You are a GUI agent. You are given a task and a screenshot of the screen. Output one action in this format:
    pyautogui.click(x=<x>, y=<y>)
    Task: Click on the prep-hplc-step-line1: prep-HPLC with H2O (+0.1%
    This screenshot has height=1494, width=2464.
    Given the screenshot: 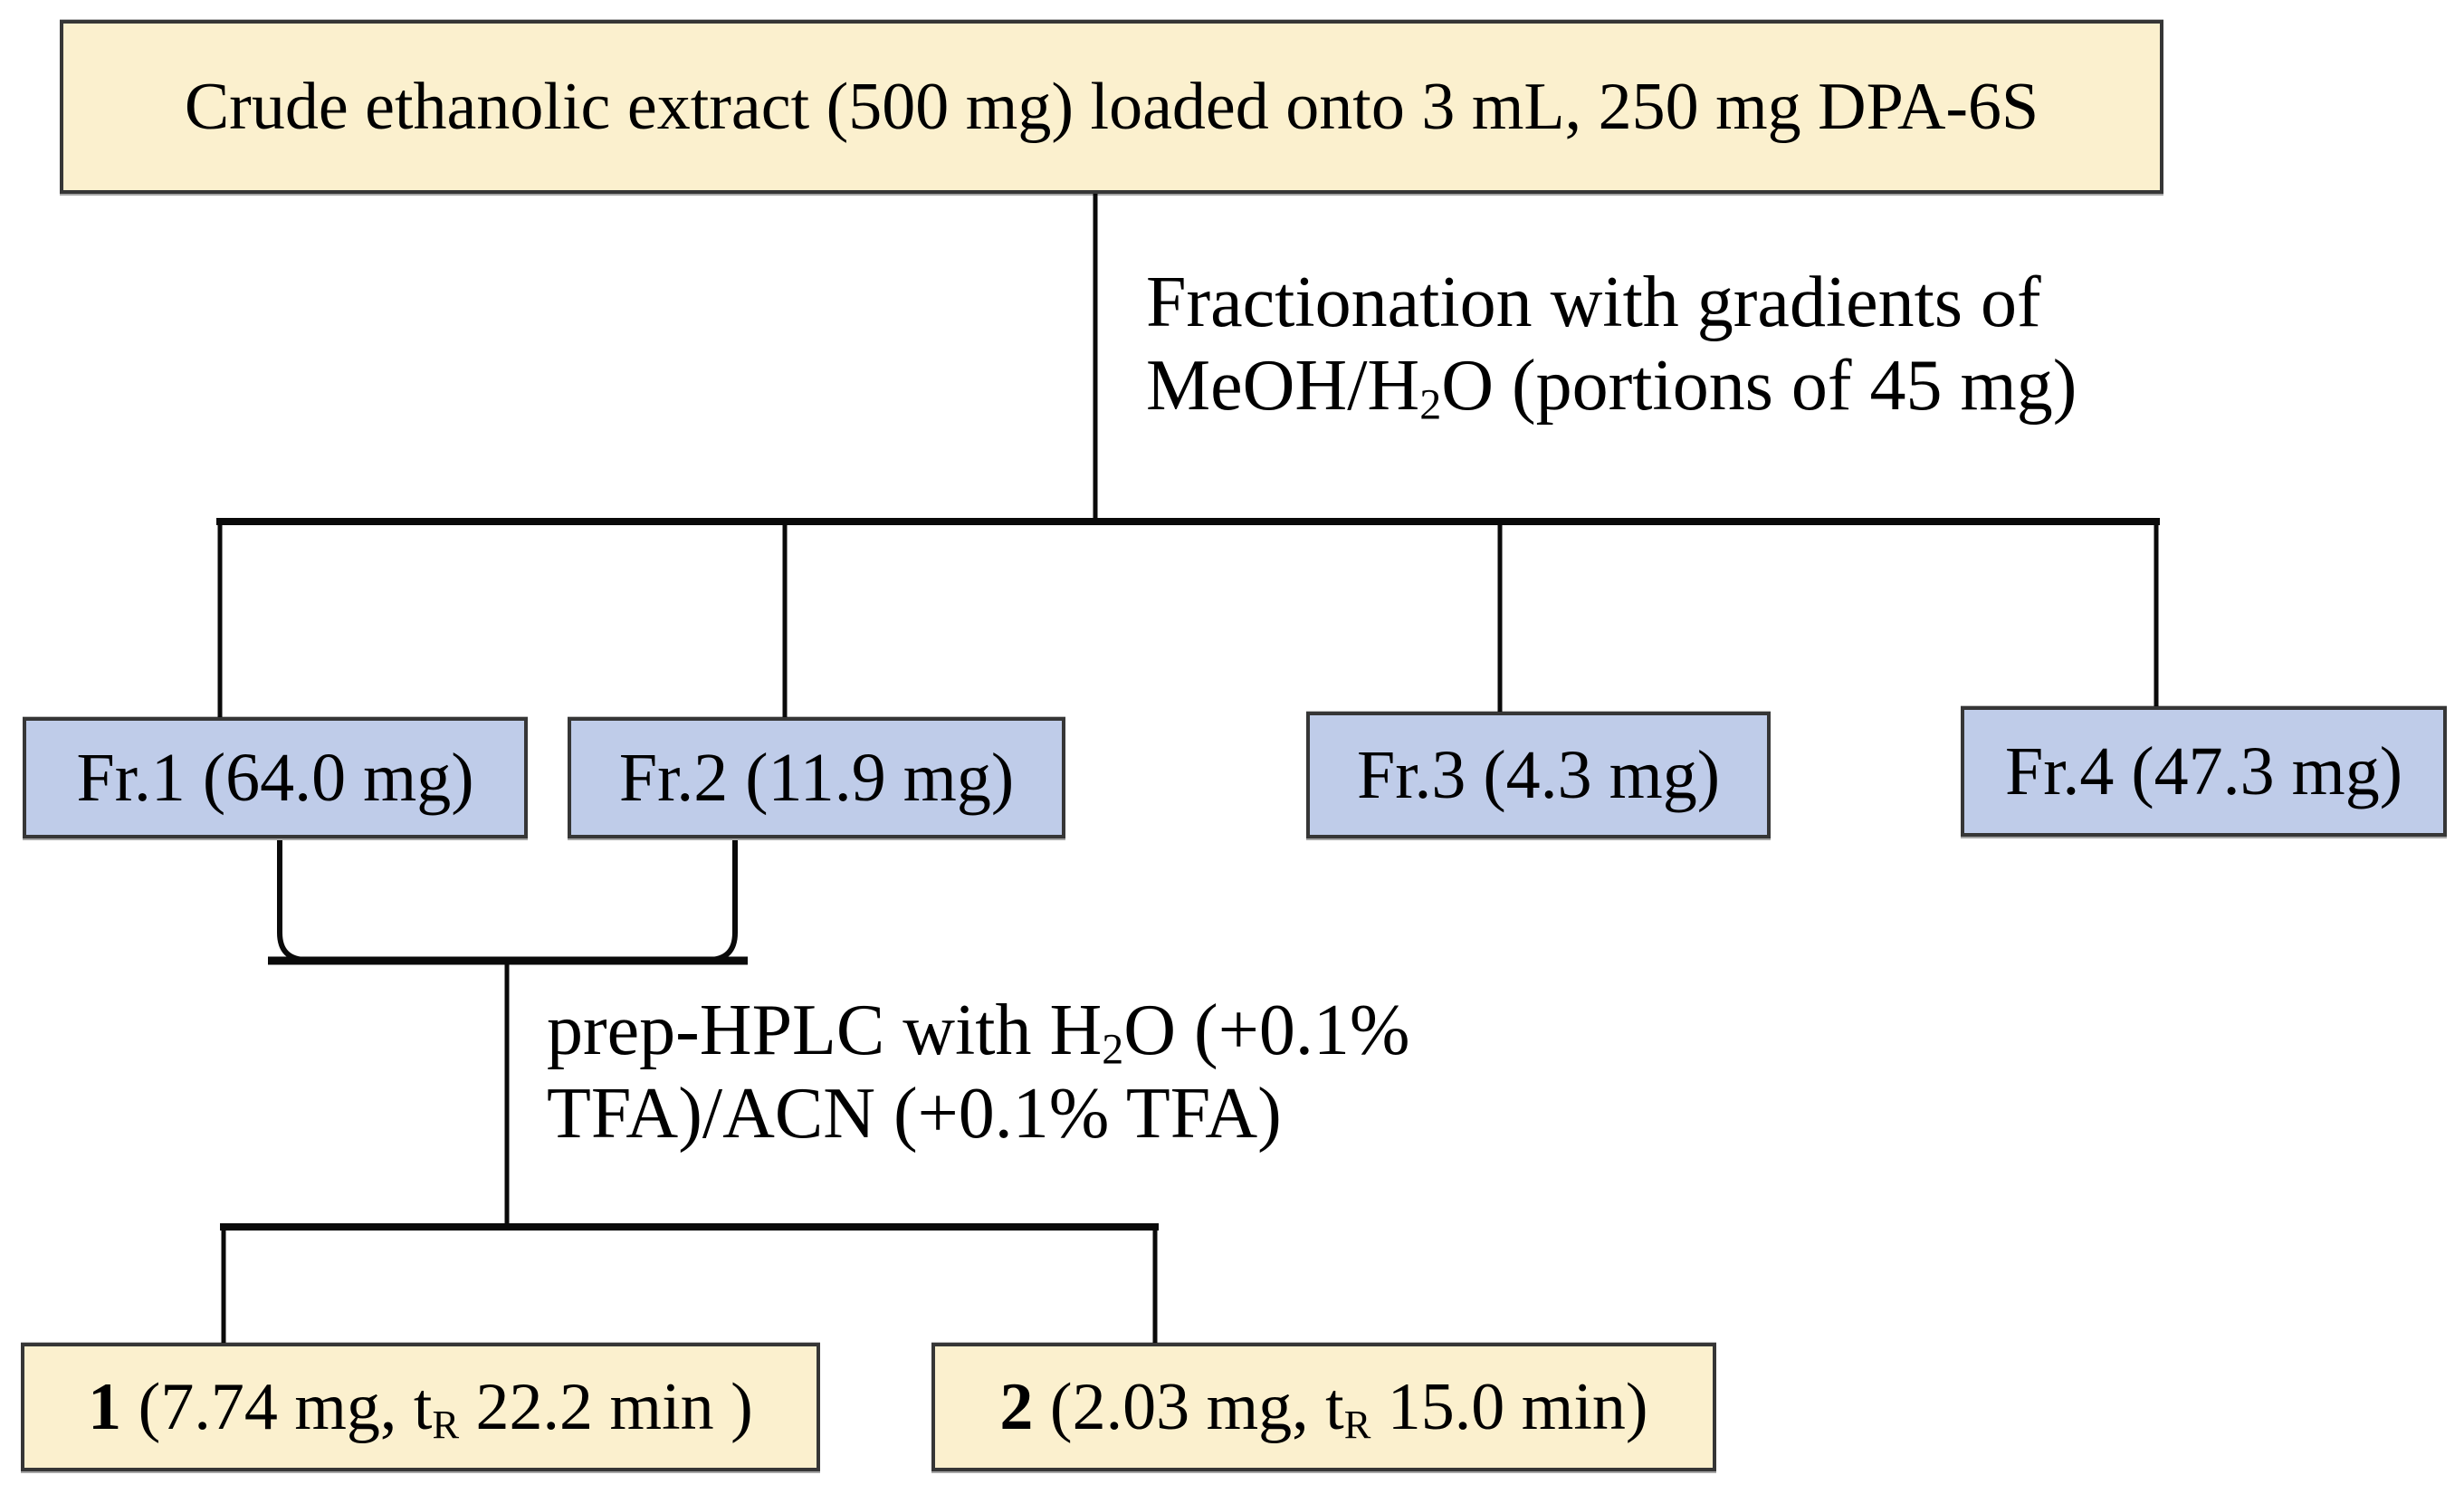 What is the action you would take?
    pyautogui.click(x=978, y=1032)
    